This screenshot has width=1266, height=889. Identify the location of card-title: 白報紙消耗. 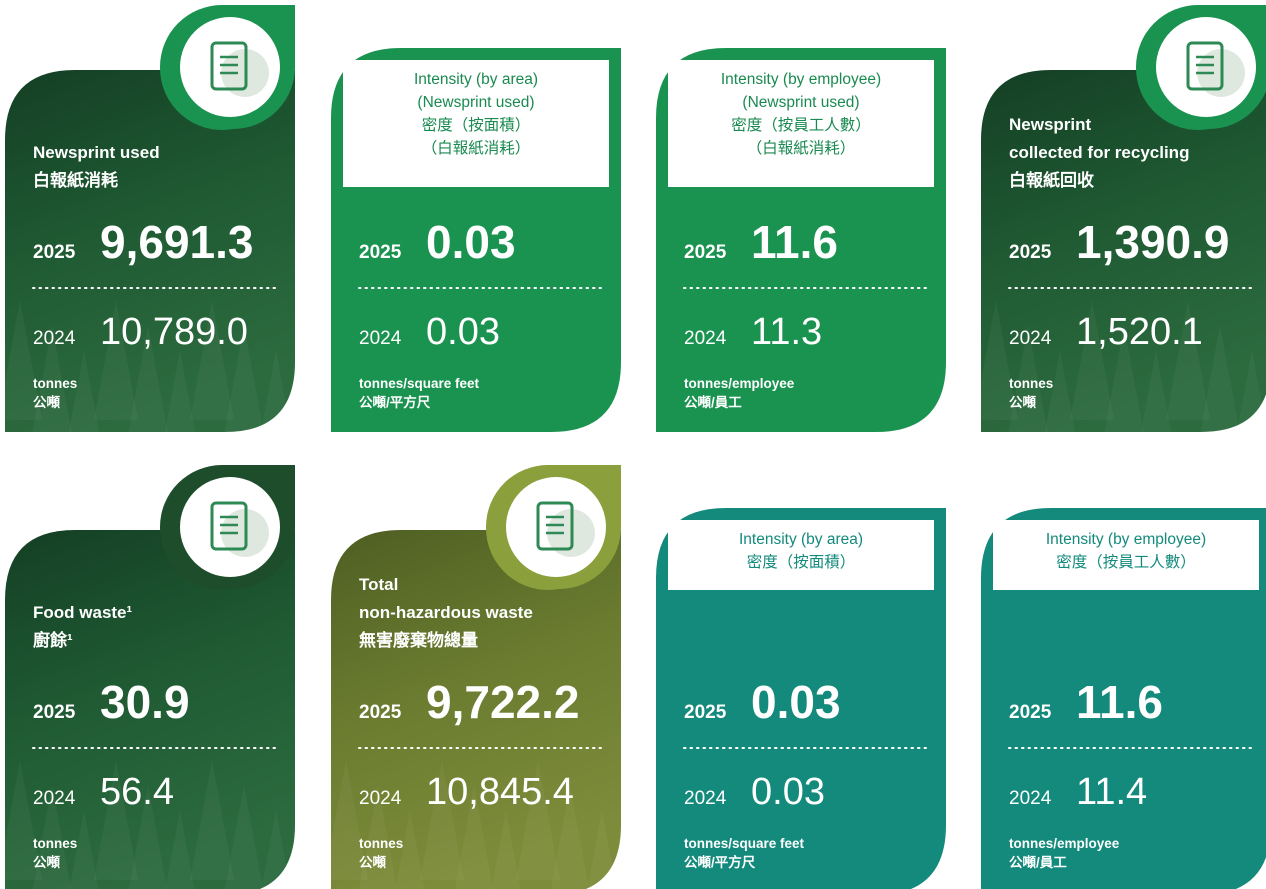
(75, 180).